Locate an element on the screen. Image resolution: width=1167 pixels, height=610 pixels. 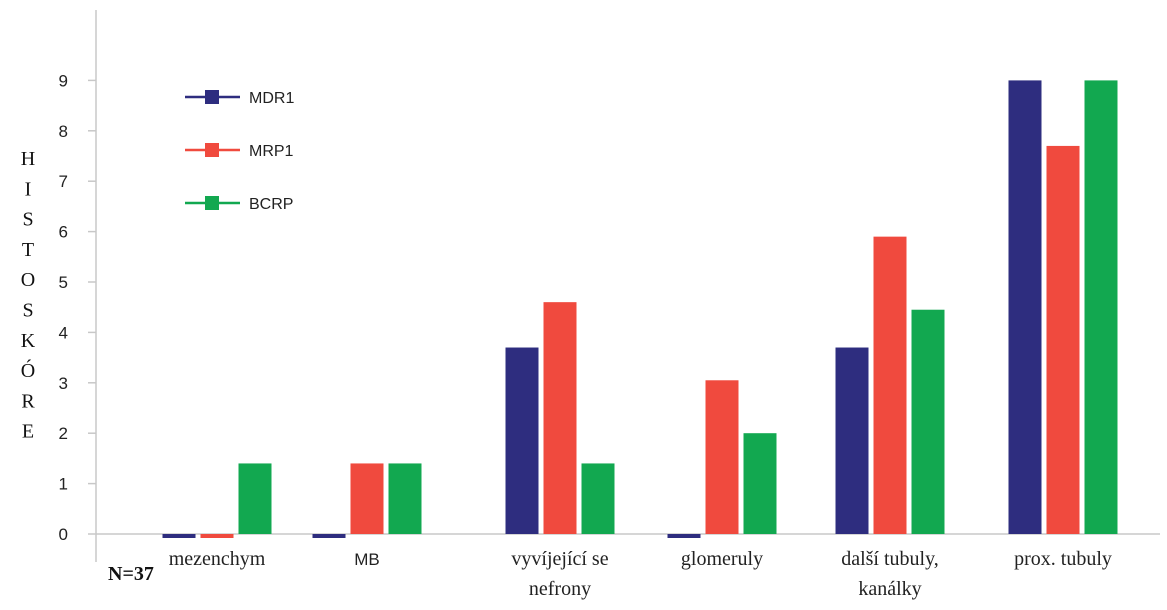
y-tick-label: 2 is located at coordinates (63, 433).